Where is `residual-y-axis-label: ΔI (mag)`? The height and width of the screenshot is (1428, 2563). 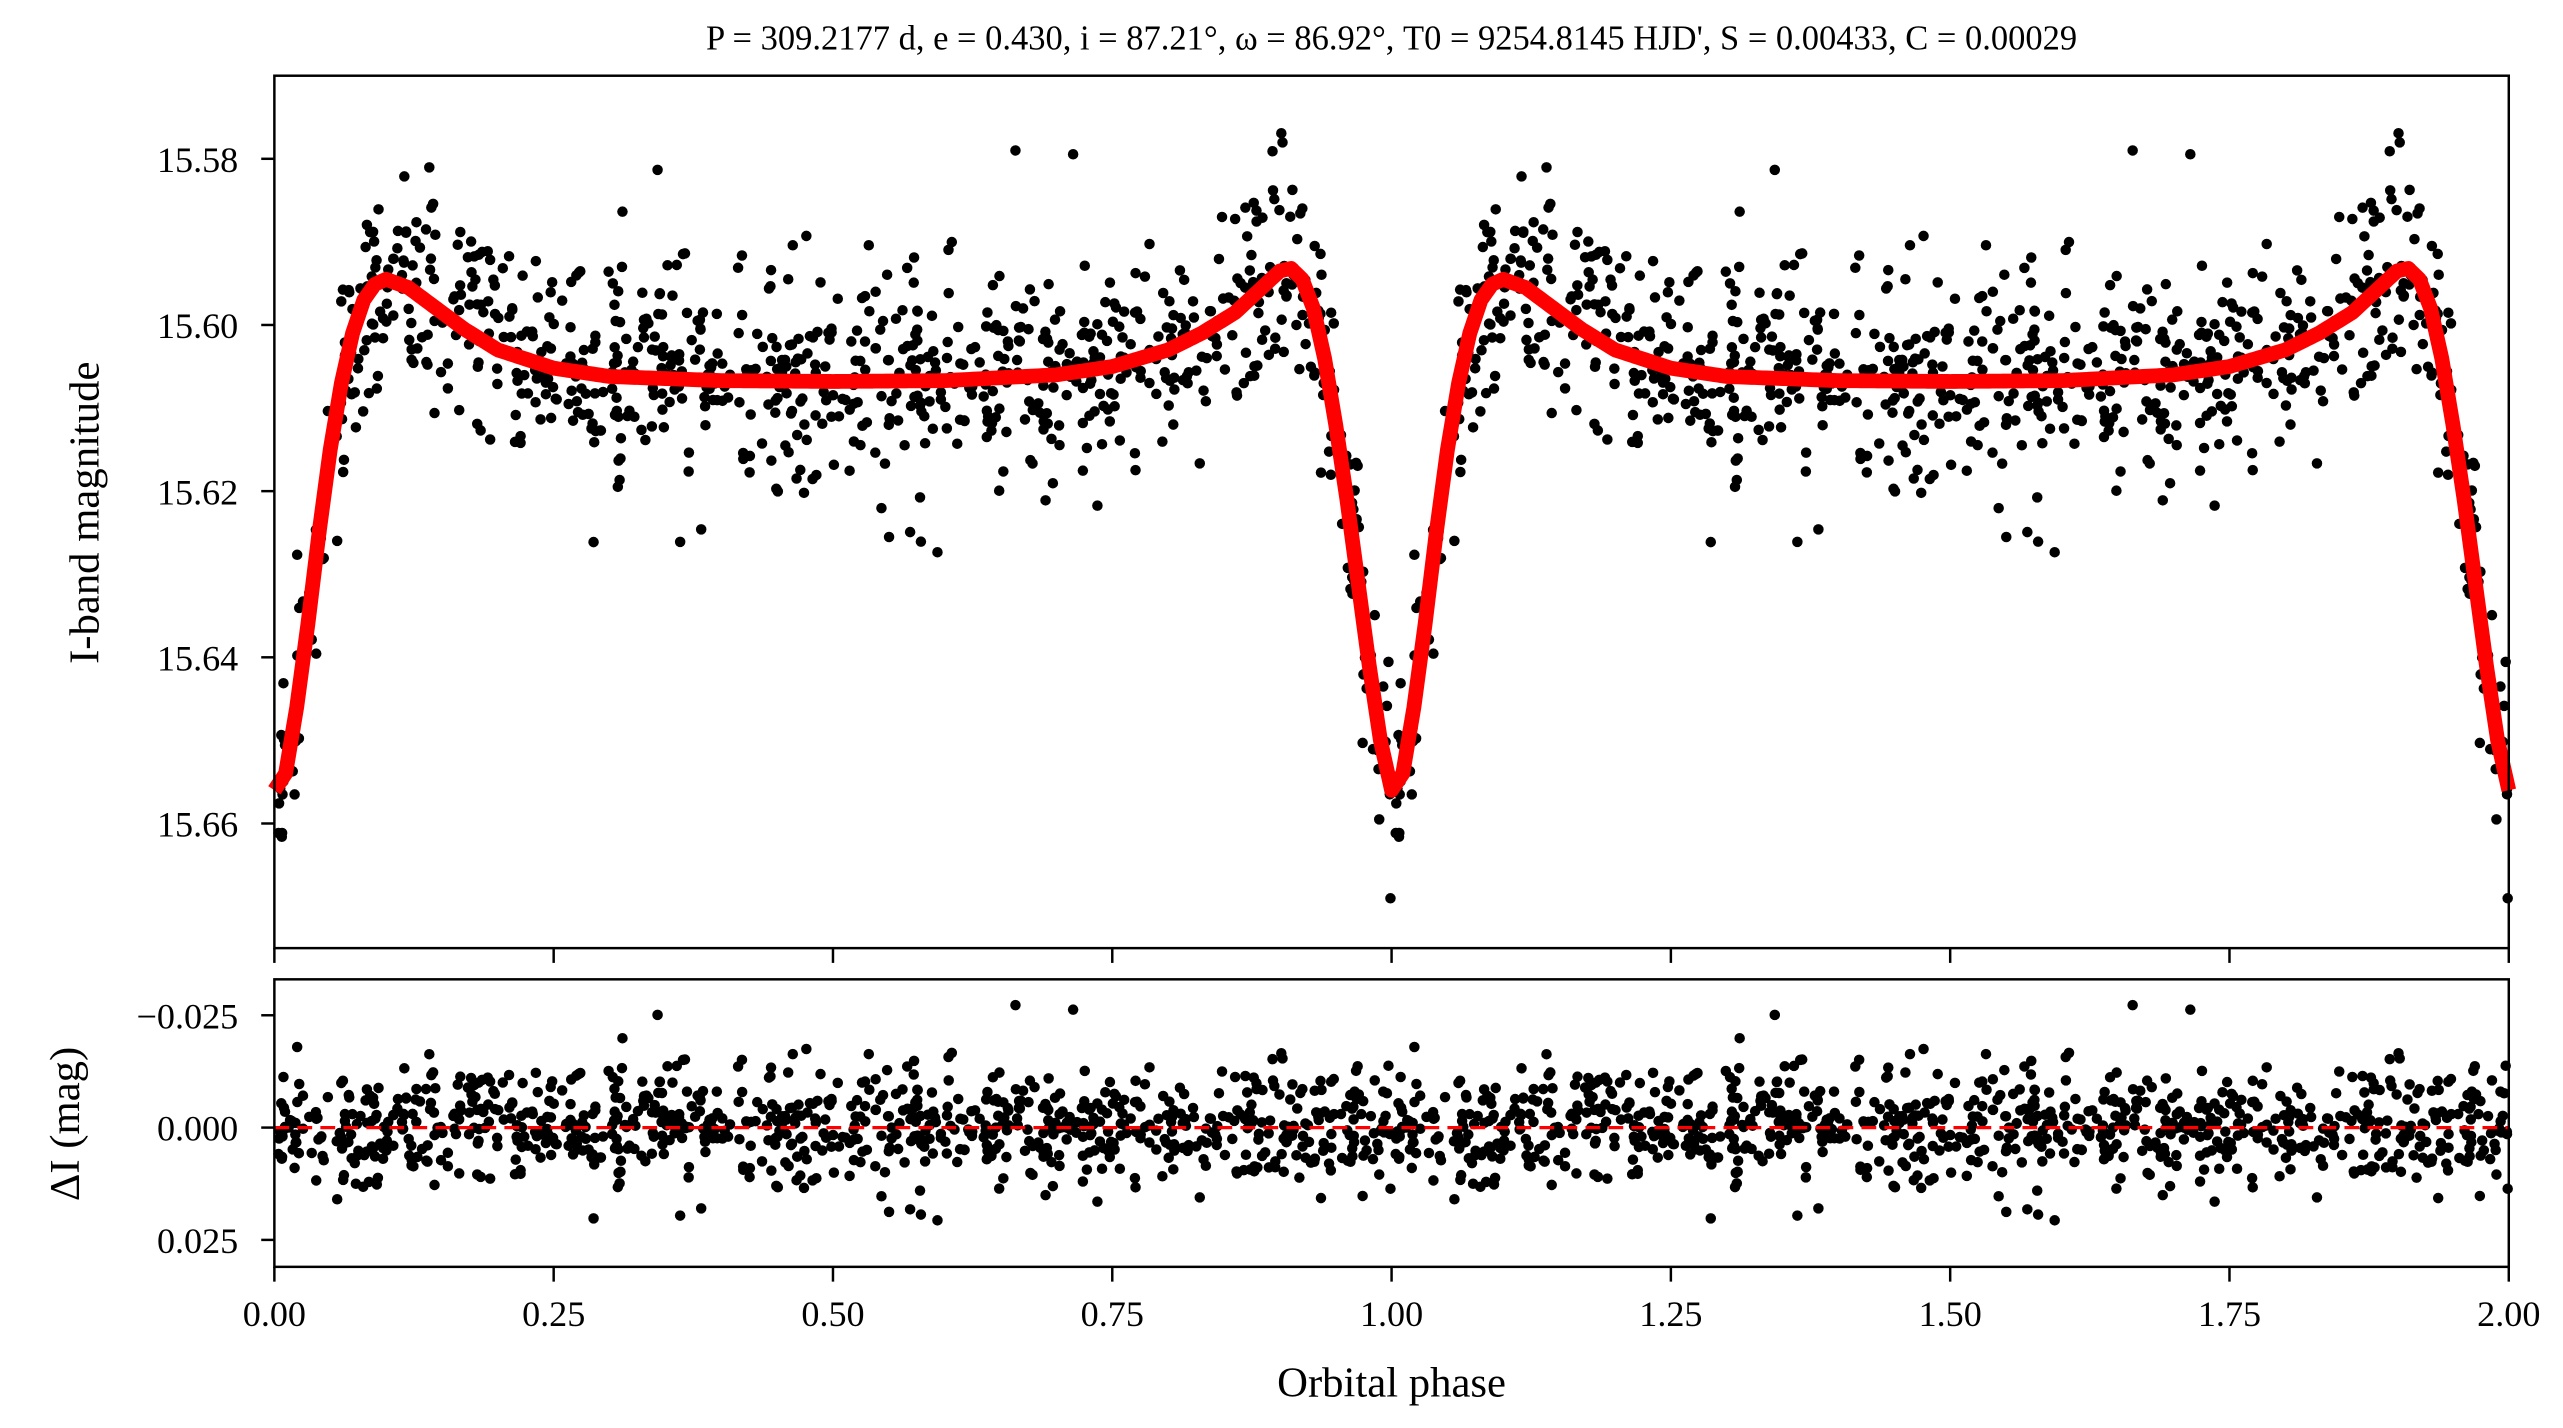
residual-y-axis-label: ΔI (mag) is located at coordinates (65, 1124).